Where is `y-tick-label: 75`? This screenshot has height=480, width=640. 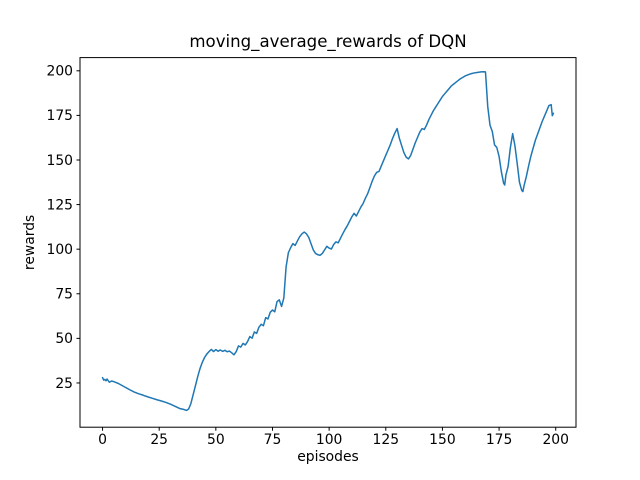 y-tick-label: 75 is located at coordinates (64, 295).